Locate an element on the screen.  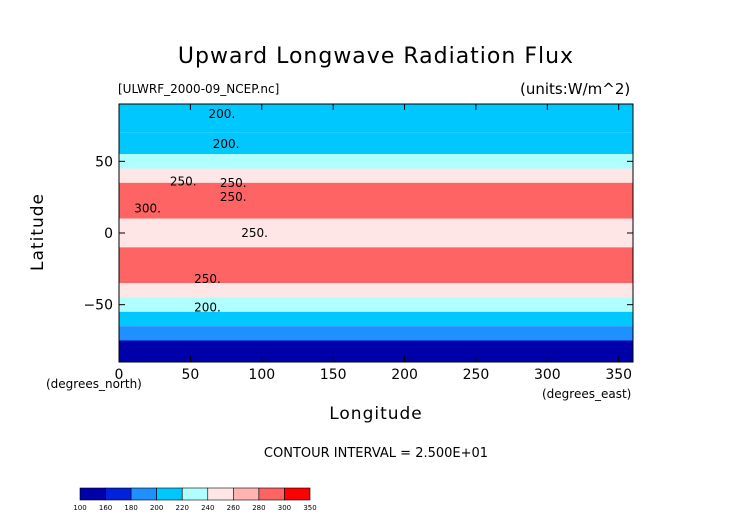
colorbar-label-9: 350 is located at coordinates (309, 508).